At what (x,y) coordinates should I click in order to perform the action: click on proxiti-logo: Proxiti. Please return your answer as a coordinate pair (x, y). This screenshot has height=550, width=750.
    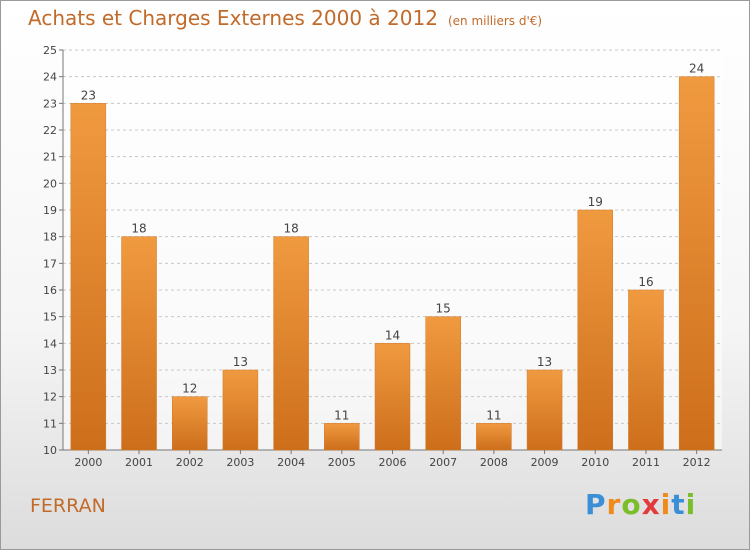
    Looking at the image, I should click on (640, 504).